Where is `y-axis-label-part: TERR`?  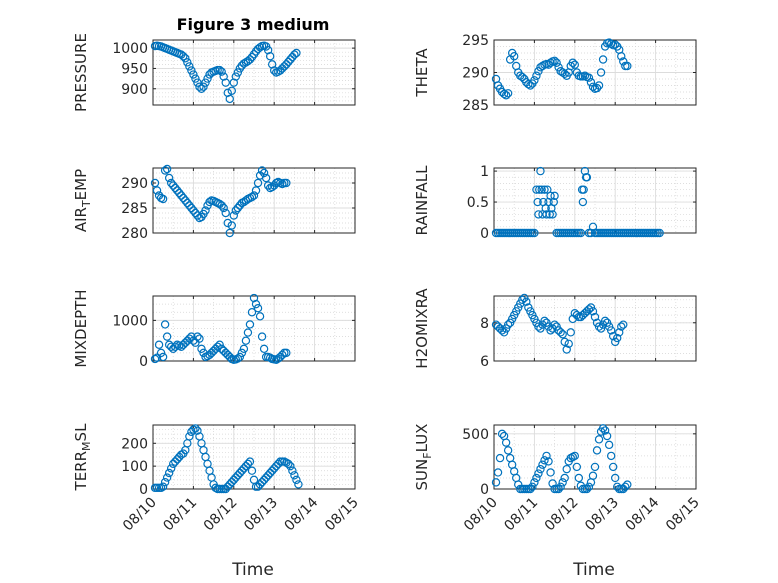 y-axis-label-part: TERR is located at coordinates (81, 471).